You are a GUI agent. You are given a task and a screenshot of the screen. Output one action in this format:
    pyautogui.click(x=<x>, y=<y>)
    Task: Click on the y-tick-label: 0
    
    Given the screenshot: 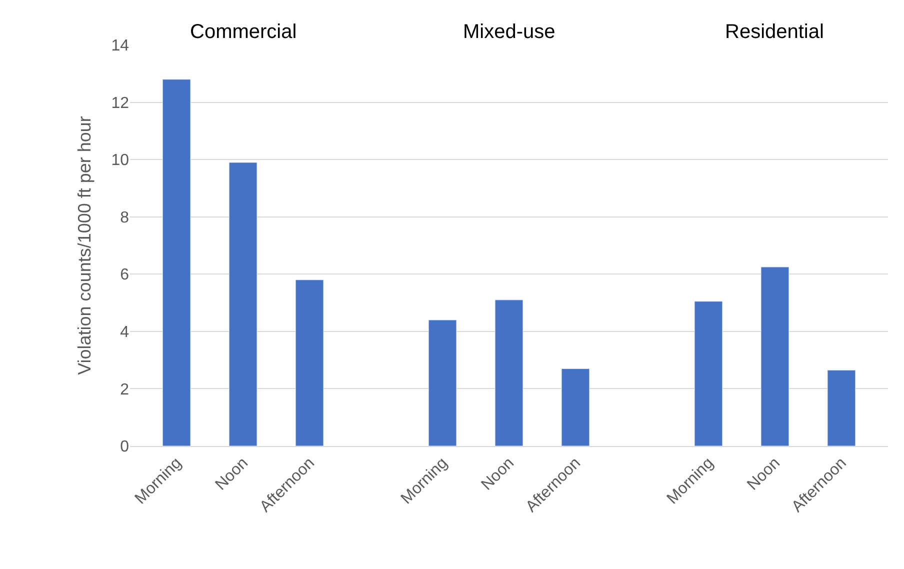 What is the action you would take?
    pyautogui.click(x=125, y=447)
    